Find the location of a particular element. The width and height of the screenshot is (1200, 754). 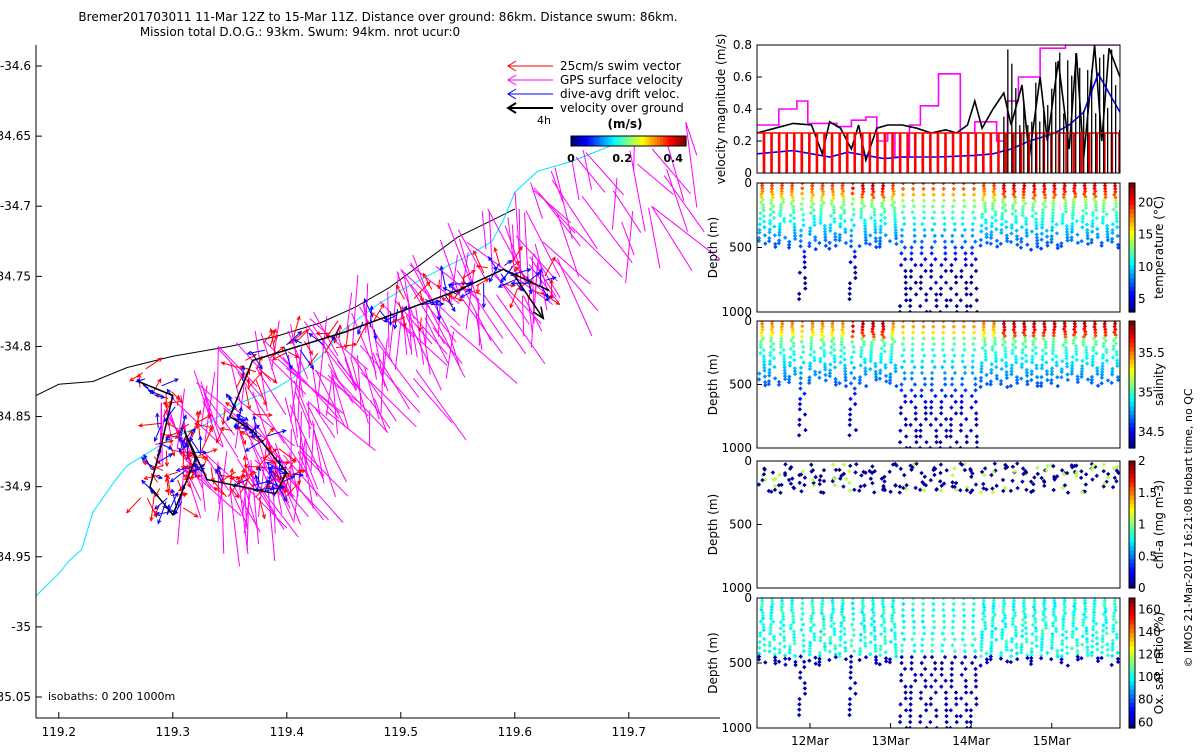

colorbar-tick-label: 60 is located at coordinates (1145, 722).